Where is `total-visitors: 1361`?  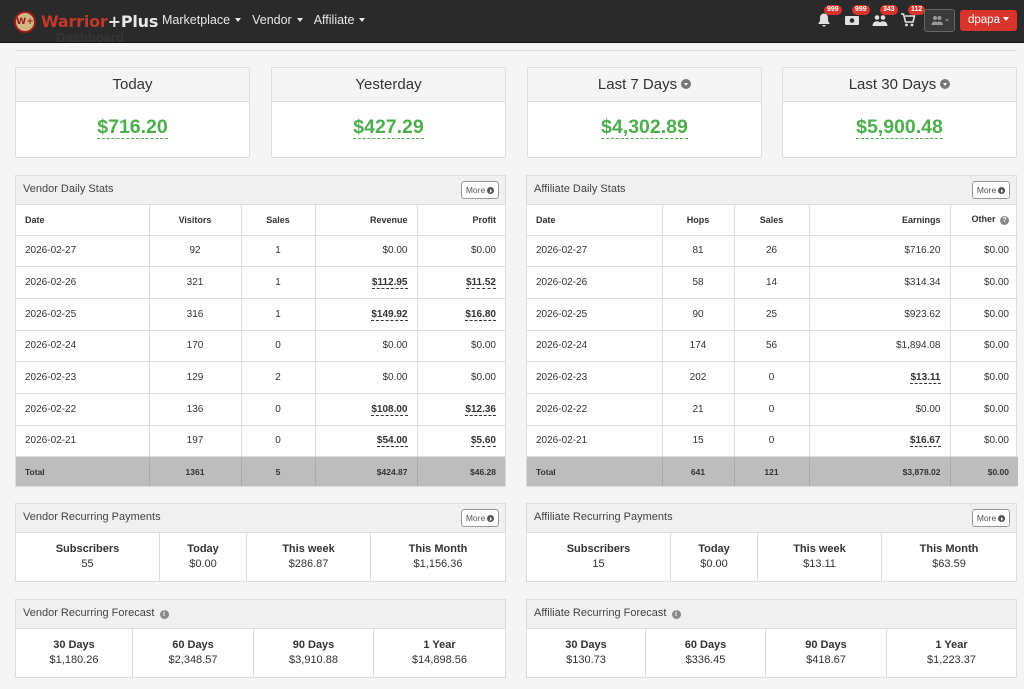 total-visitors: 1361 is located at coordinates (195, 471).